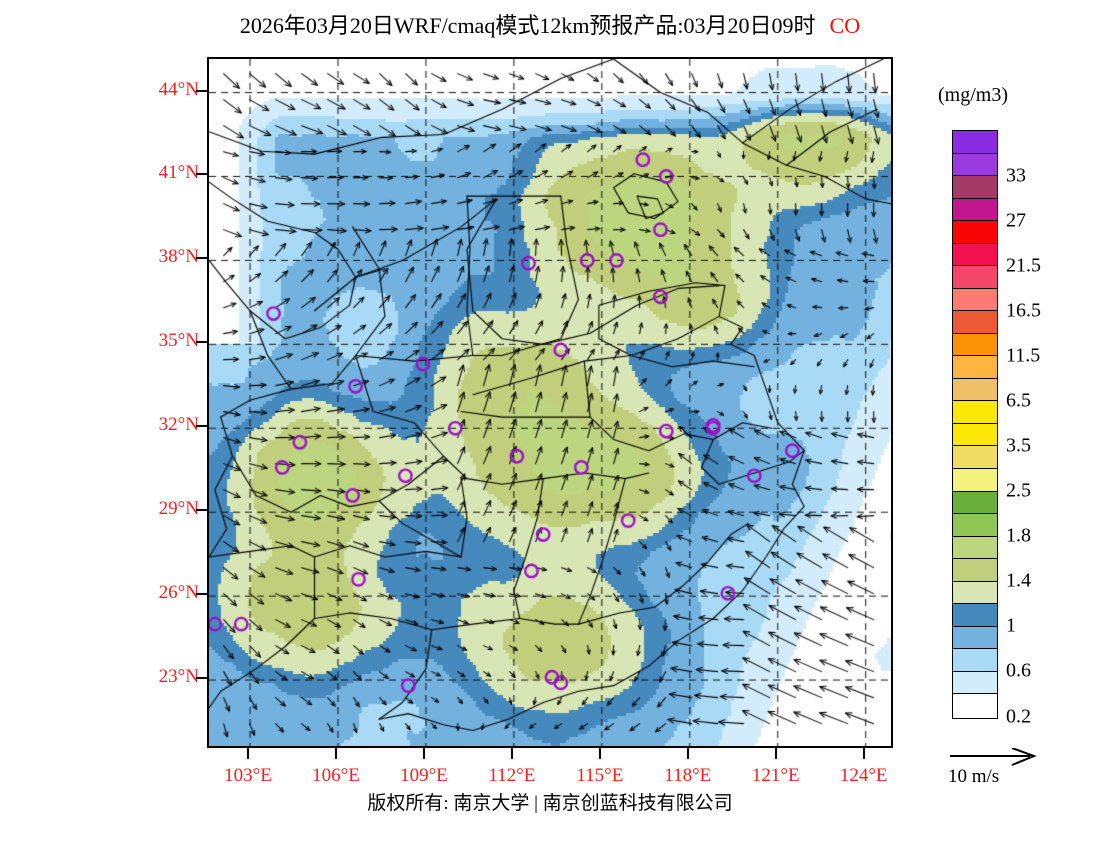  Describe the element at coordinates (1023, 265) in the screenshot. I see `colorbar-tick-label: 21.5` at that location.